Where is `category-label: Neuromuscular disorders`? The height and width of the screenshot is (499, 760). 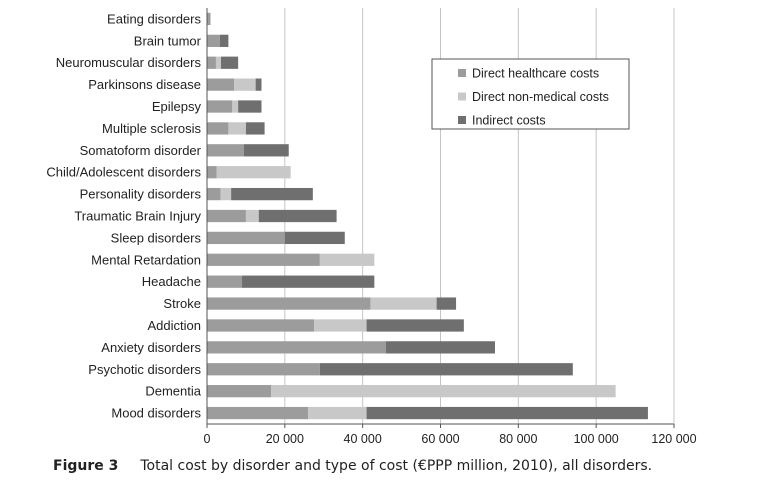 category-label: Neuromuscular disorders is located at coordinates (129, 62).